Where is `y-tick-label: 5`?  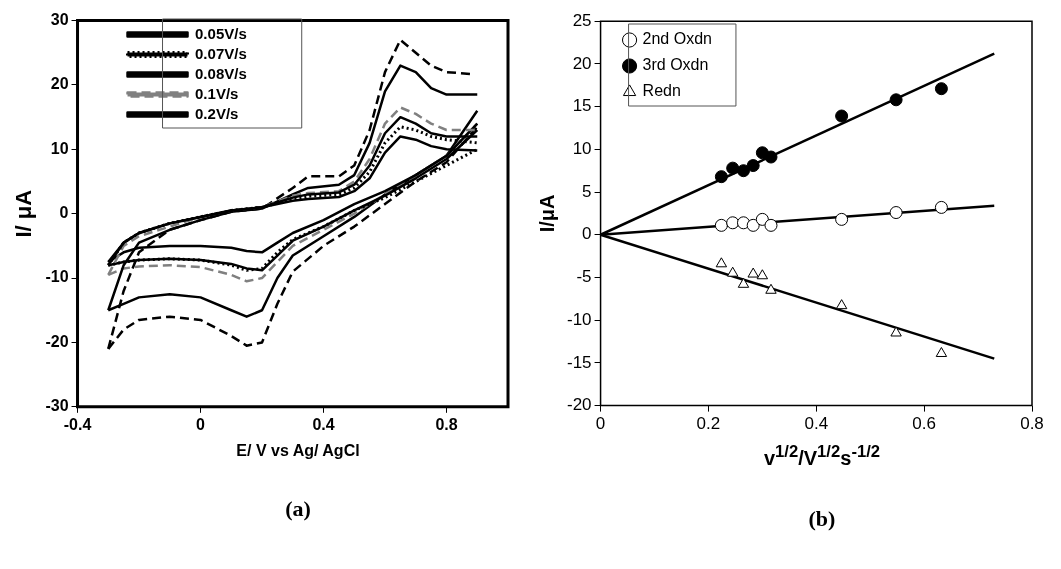
y-tick-label: 5 is located at coordinates (587, 191).